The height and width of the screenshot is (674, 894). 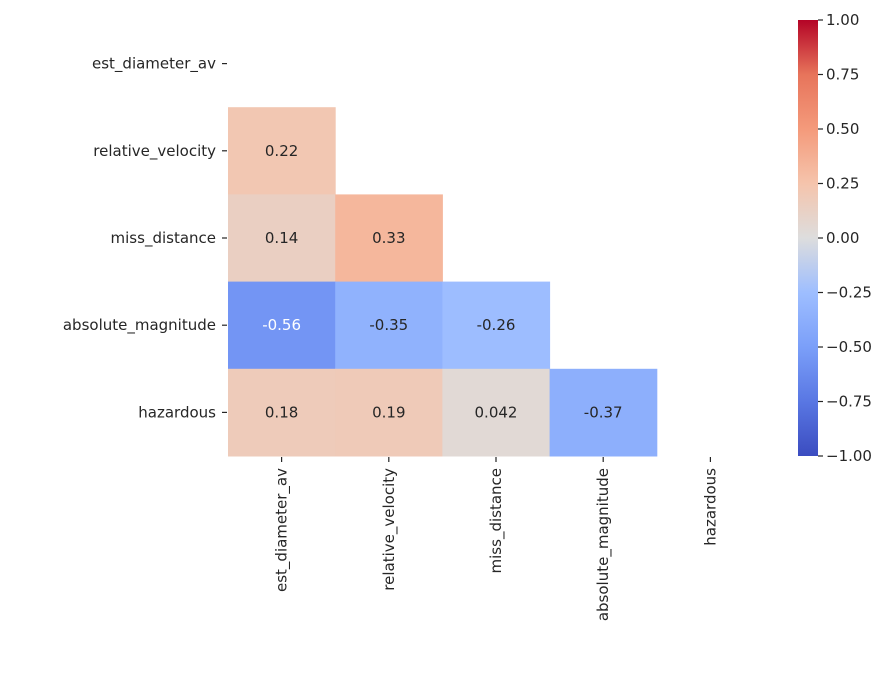 What do you see at coordinates (389, 529) in the screenshot?
I see `x-tick-label: relative_velocity` at bounding box center [389, 529].